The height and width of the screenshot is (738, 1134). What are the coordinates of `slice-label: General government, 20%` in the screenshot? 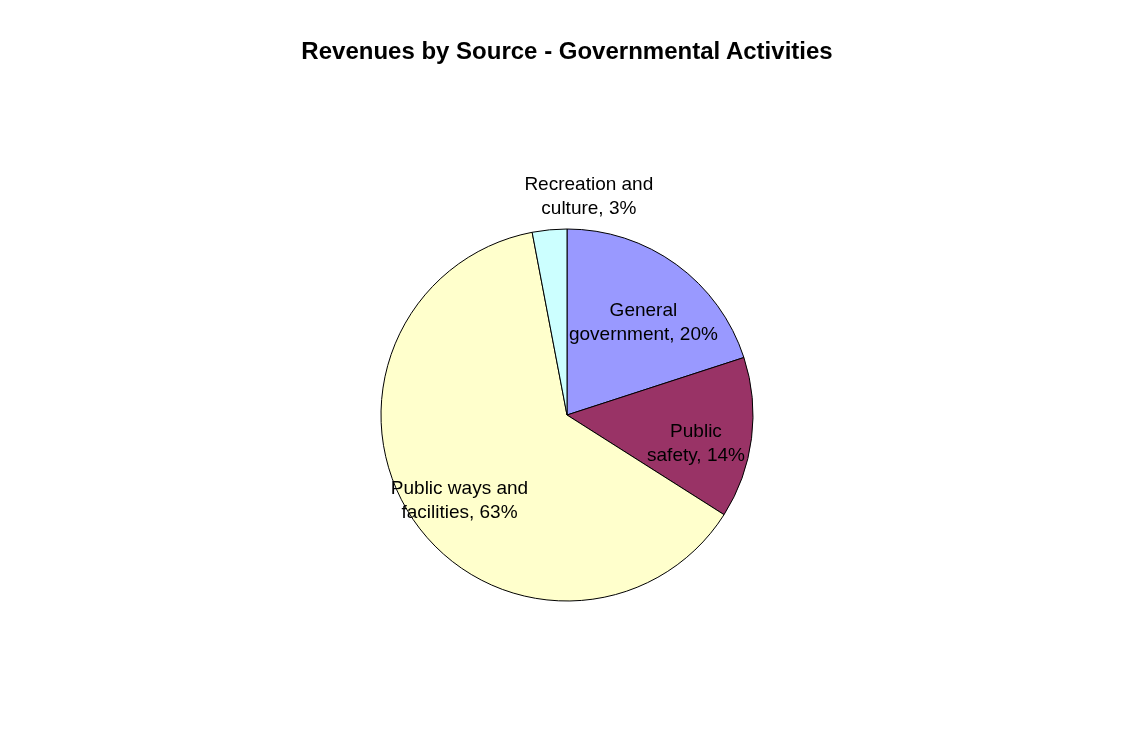 It's located at (643, 321).